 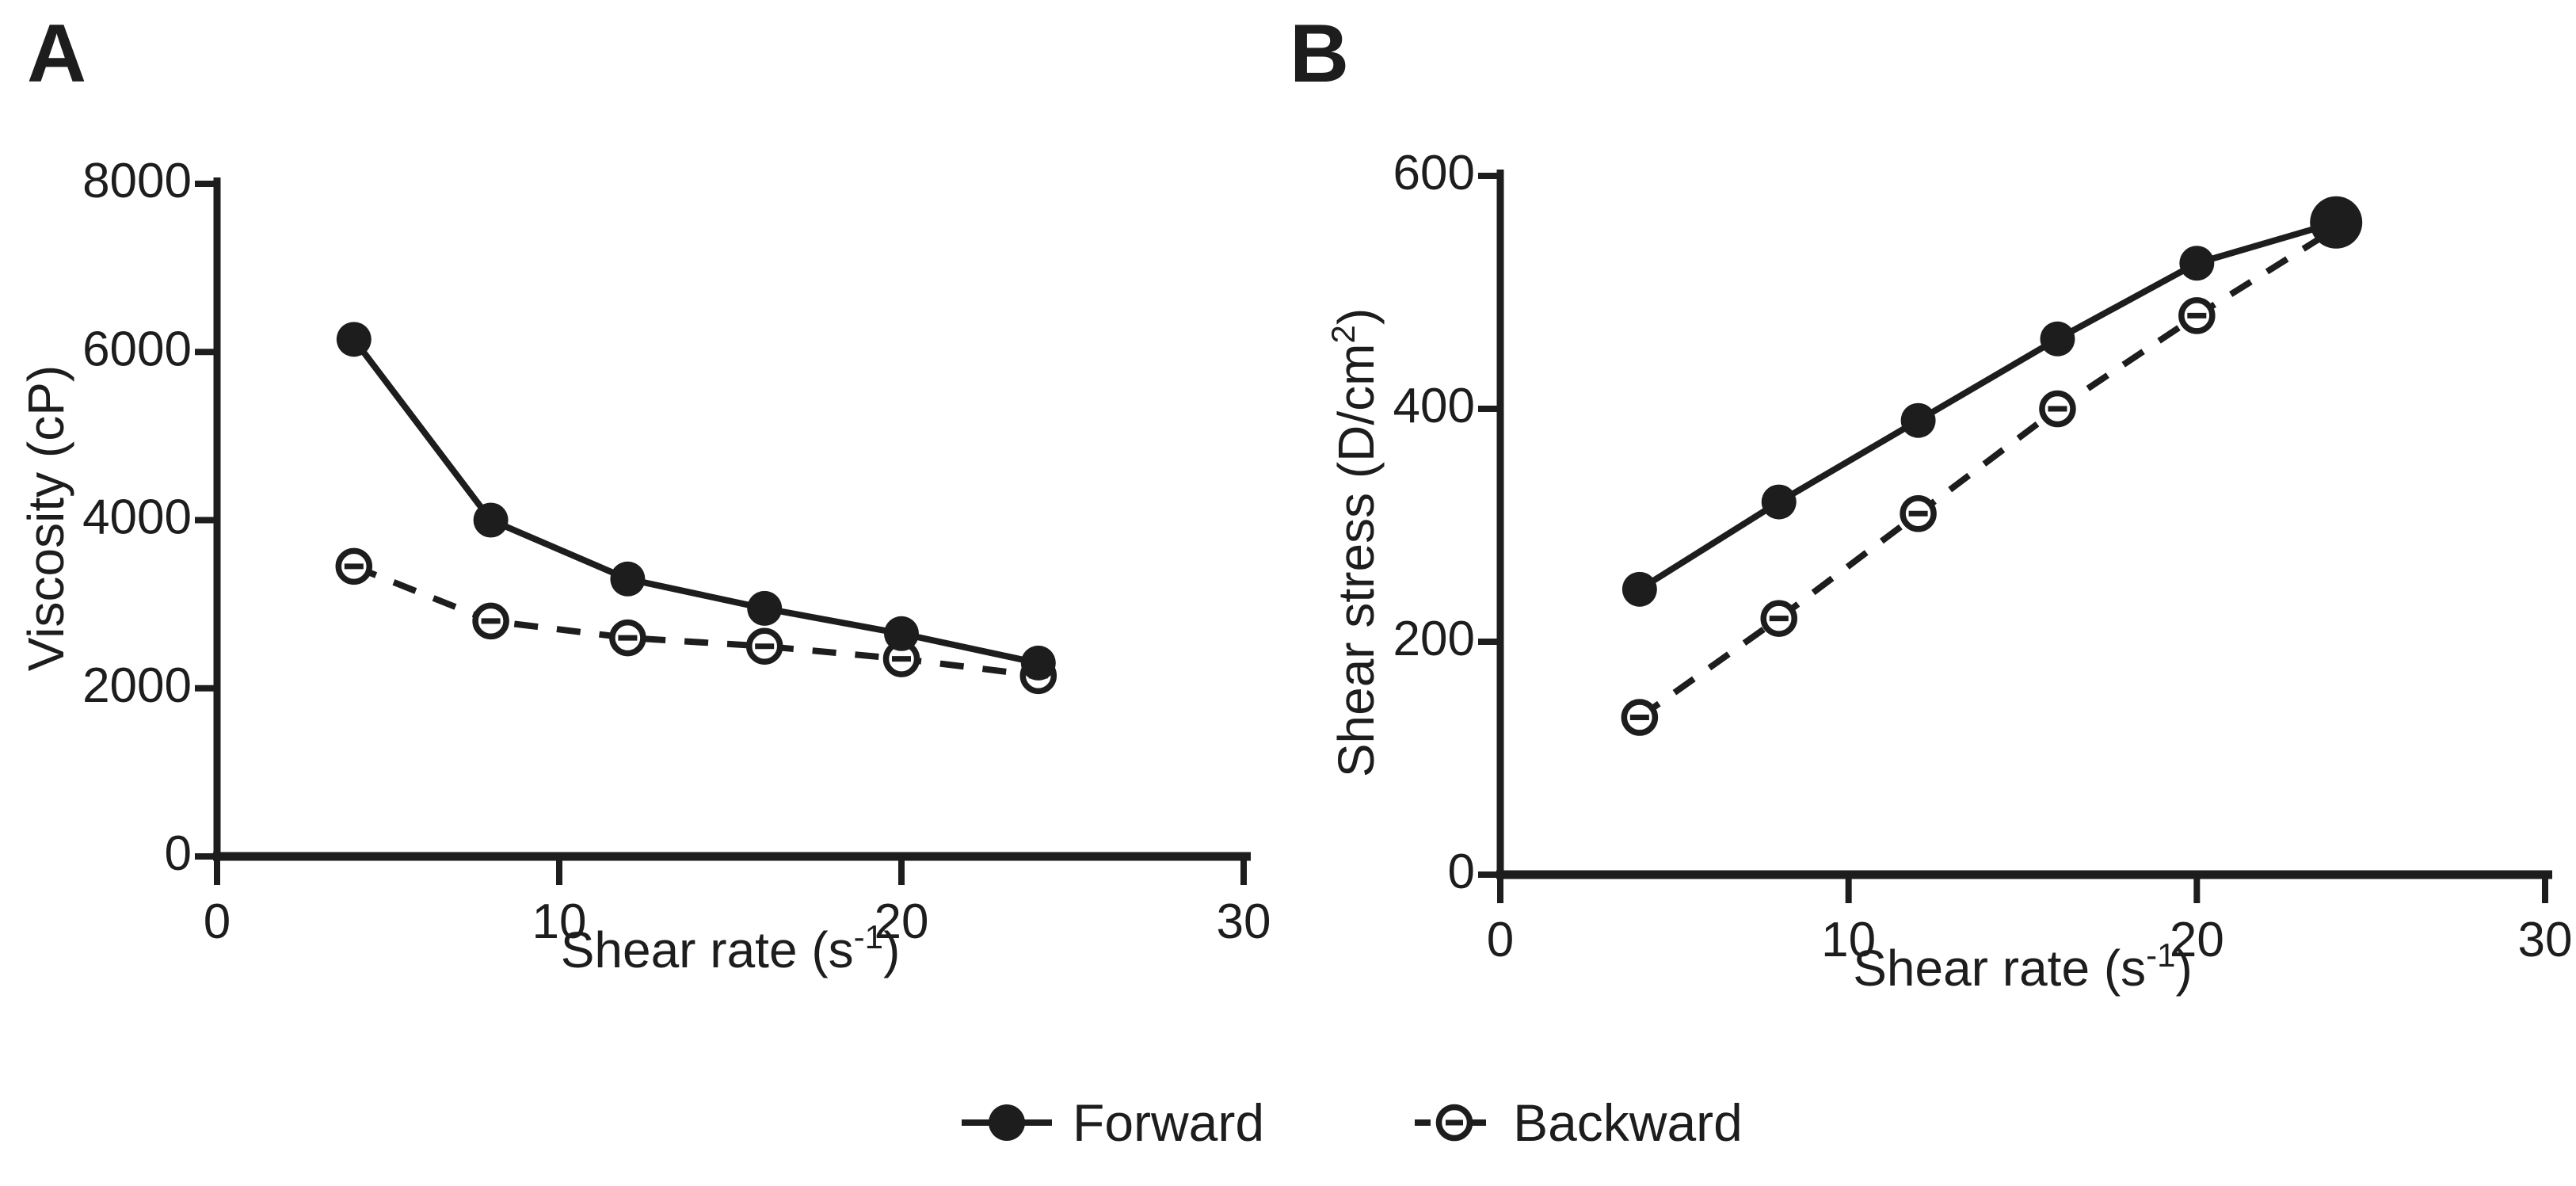 I want to click on y-axis-title: Shear stress (D/cm2), so click(x=1354, y=542).